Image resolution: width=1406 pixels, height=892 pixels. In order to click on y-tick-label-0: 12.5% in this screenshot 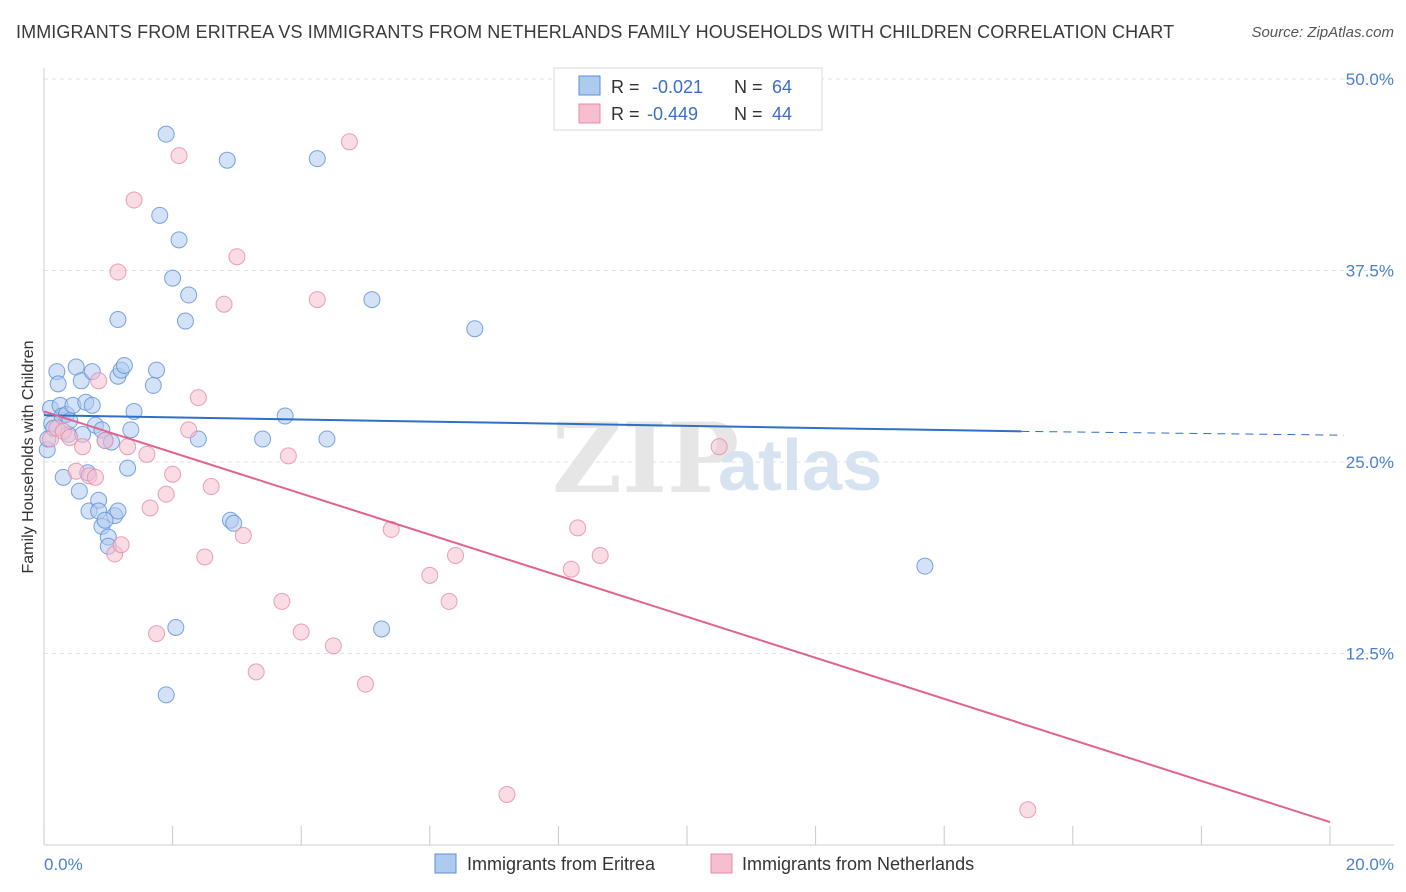, I will do `click(1370, 654)`.